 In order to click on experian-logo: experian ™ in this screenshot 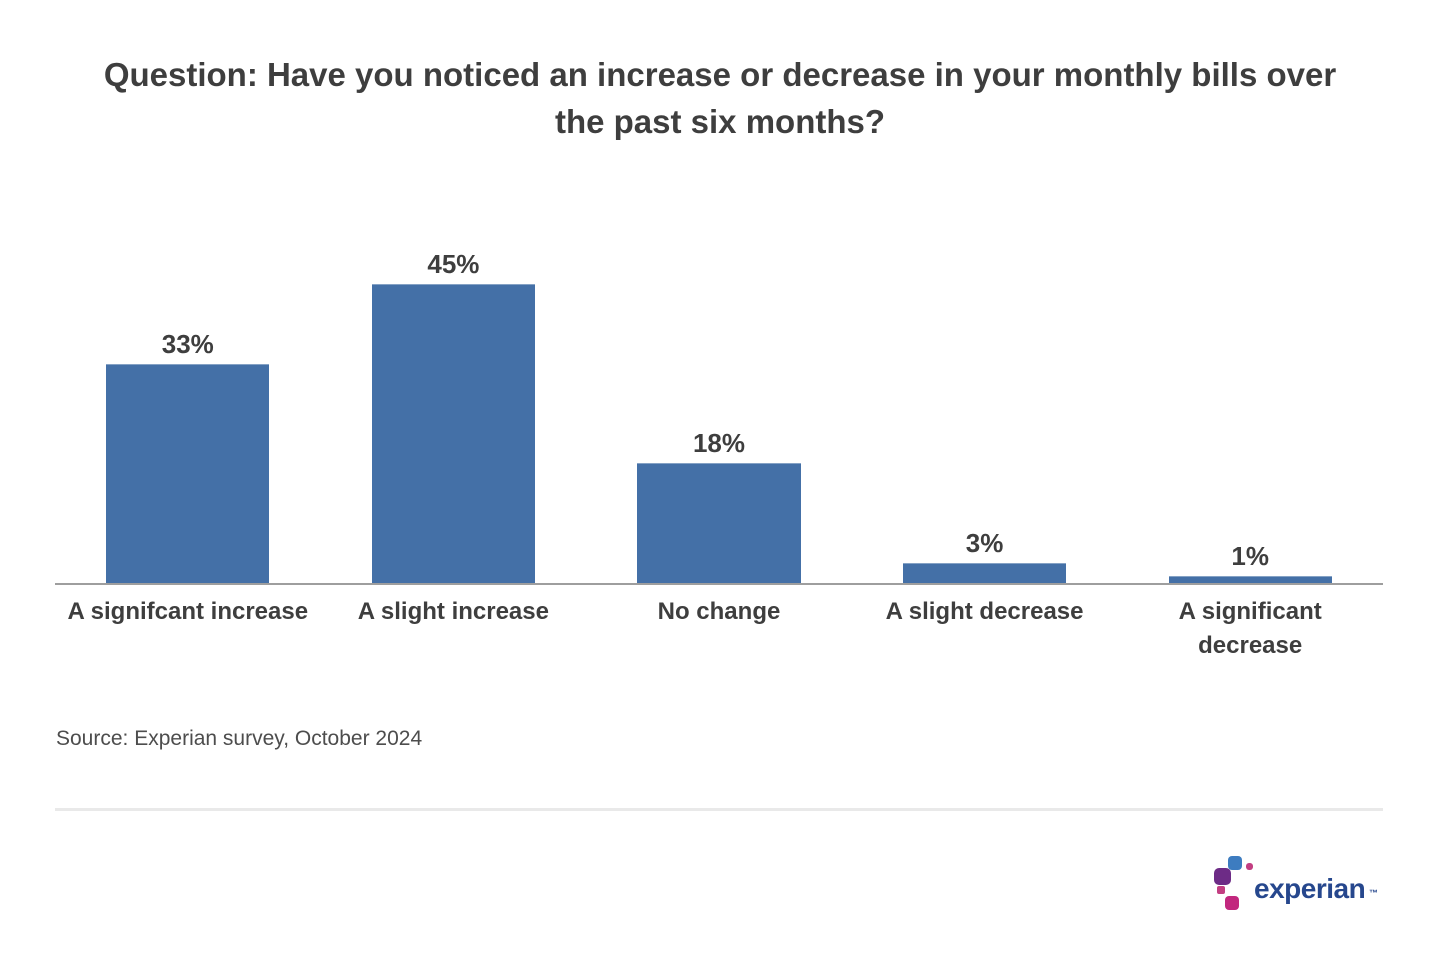, I will do `click(1301, 883)`.